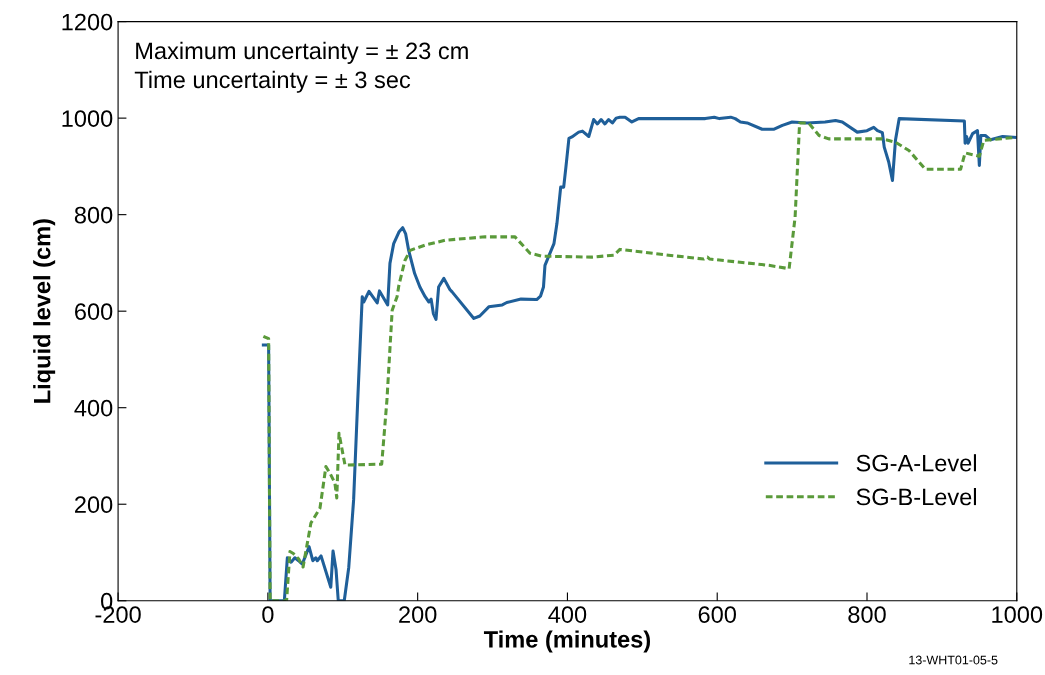 The height and width of the screenshot is (675, 1045). I want to click on y-axis-title: Liquid level (cm), so click(44, 311).